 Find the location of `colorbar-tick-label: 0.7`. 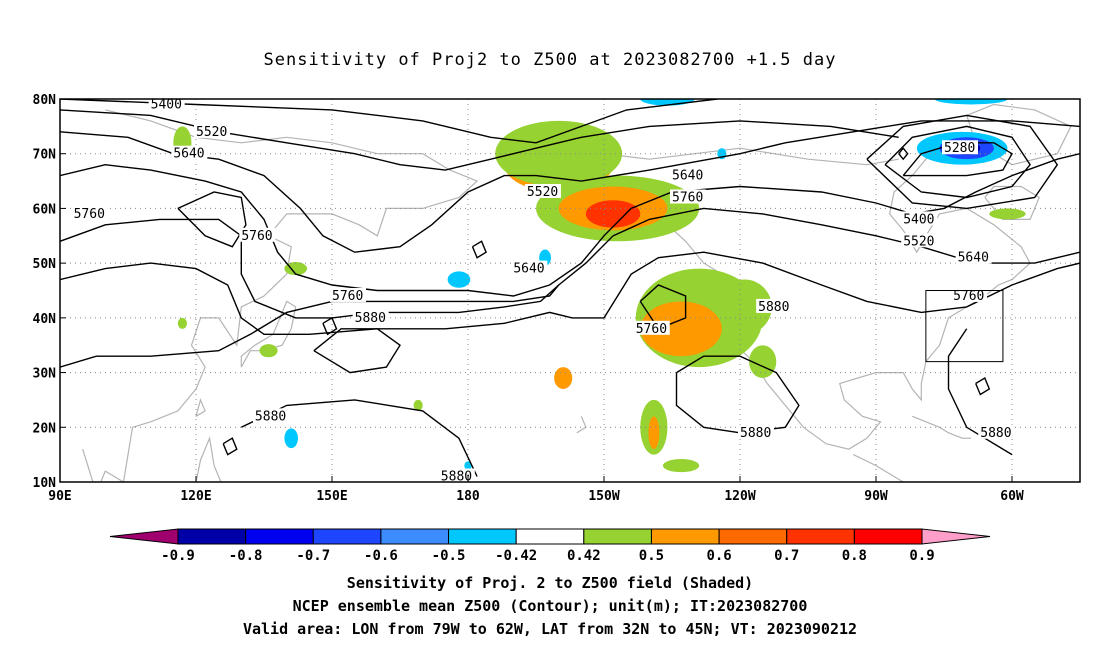

colorbar-tick-label: 0.7 is located at coordinates (786, 556).